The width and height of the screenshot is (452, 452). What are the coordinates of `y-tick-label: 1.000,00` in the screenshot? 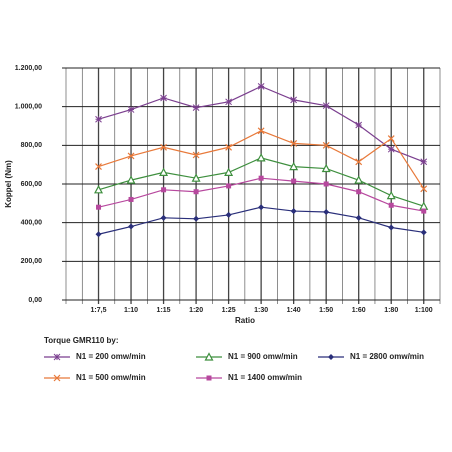 It's located at (28, 107).